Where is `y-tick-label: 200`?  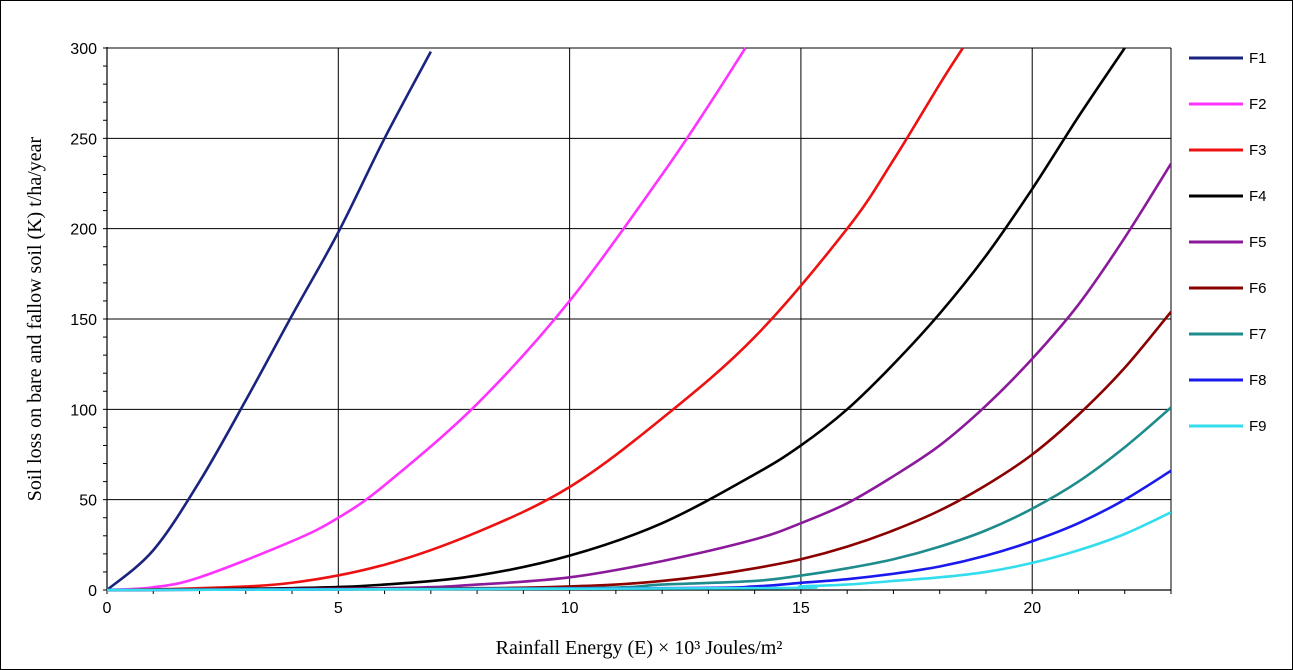 y-tick-label: 200 is located at coordinates (83, 230).